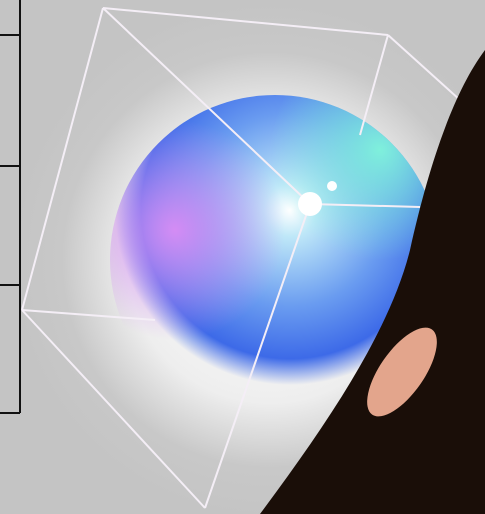  What do you see at coordinates (10, 207) in the screenshot?
I see `side-panel` at bounding box center [10, 207].